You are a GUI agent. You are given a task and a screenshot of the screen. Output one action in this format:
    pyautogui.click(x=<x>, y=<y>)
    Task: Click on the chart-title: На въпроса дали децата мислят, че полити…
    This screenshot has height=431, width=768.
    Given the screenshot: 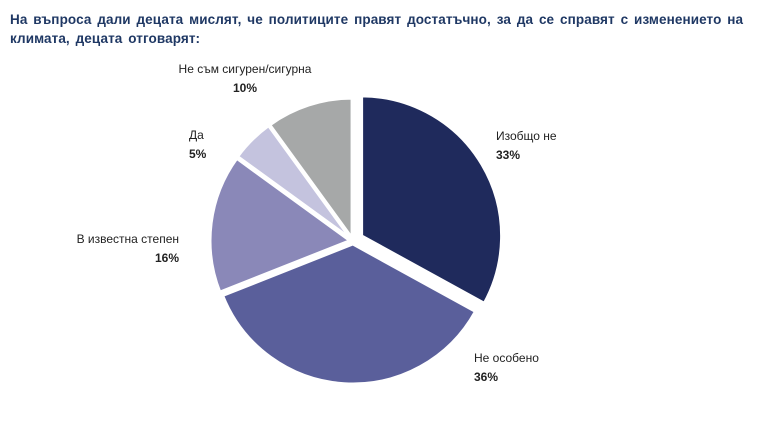 What is the action you would take?
    pyautogui.click(x=377, y=29)
    